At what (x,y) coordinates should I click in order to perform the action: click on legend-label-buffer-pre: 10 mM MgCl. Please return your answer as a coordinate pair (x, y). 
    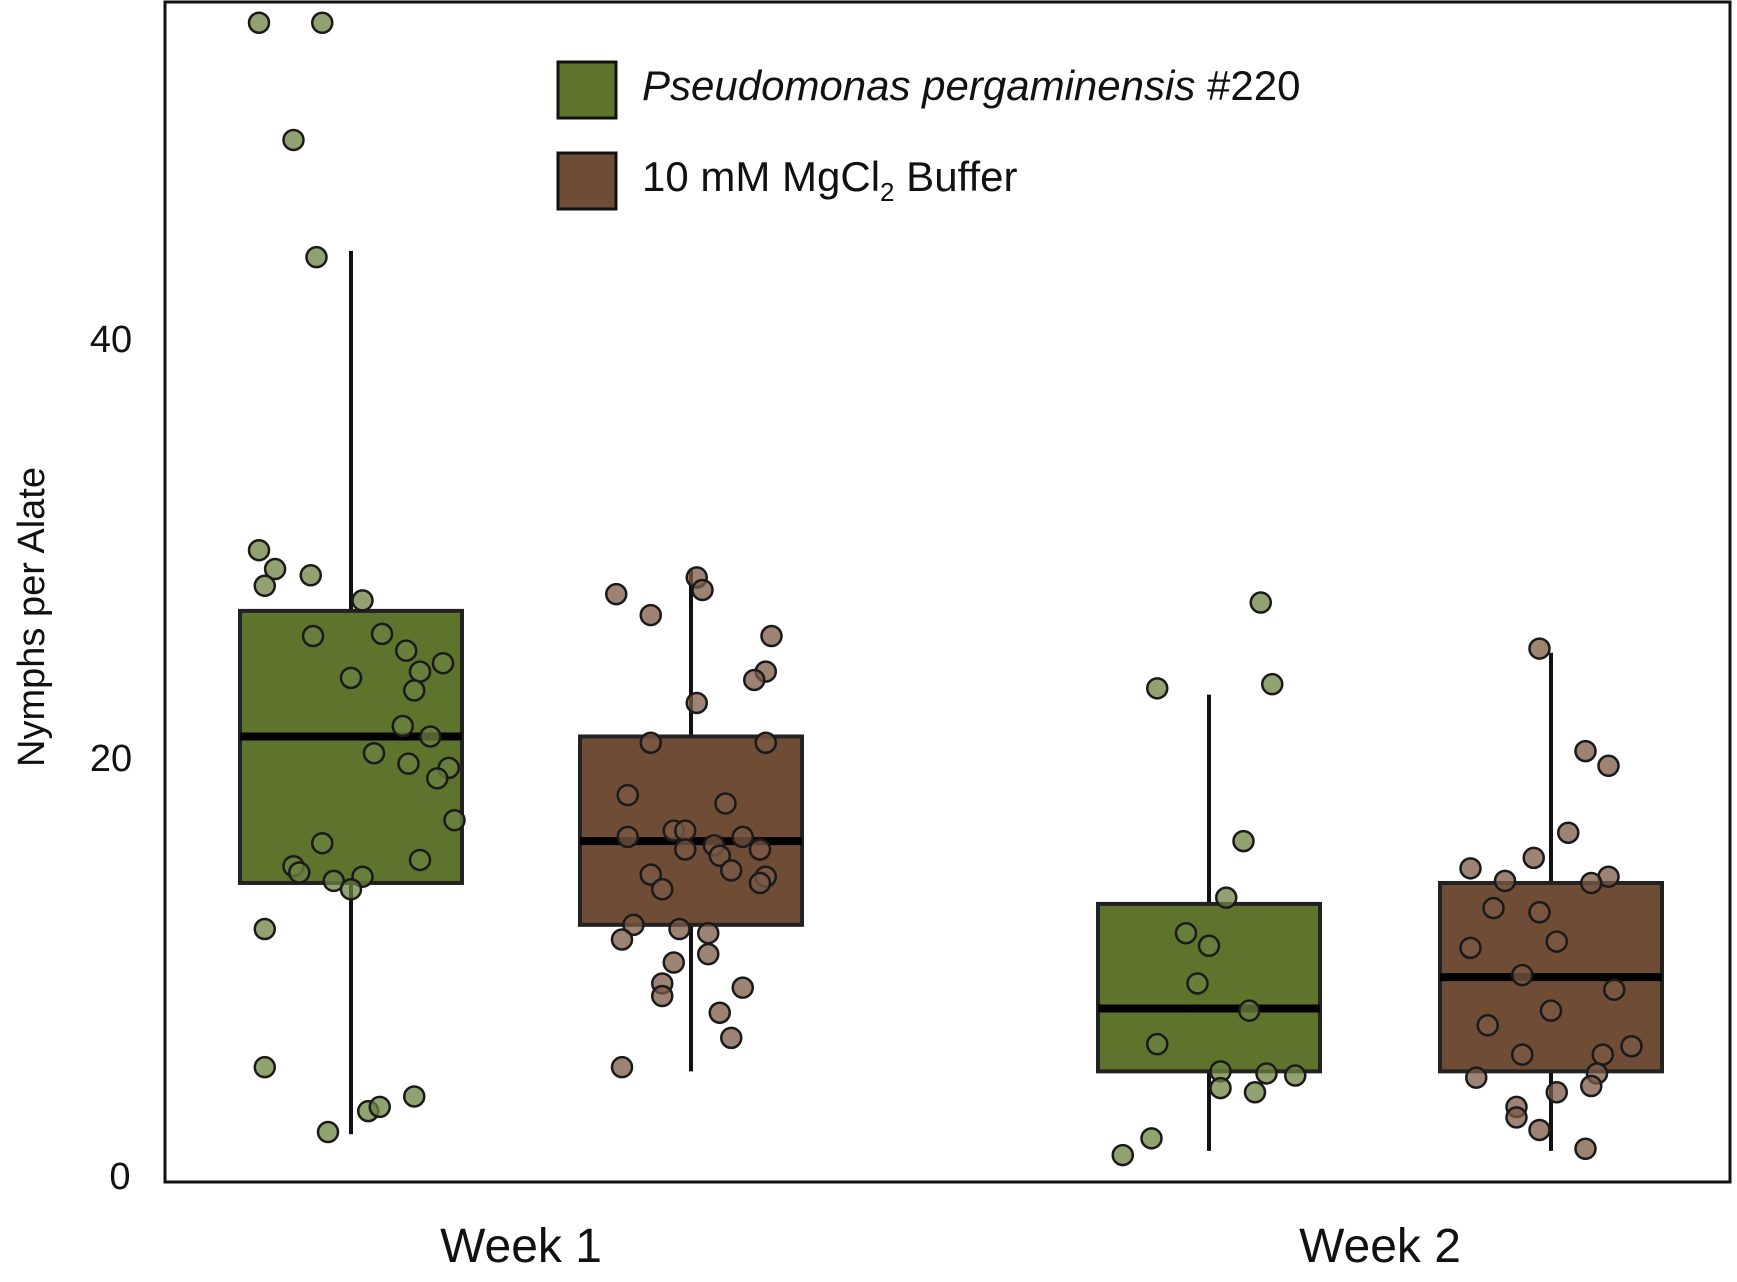
    Looking at the image, I should click on (761, 176).